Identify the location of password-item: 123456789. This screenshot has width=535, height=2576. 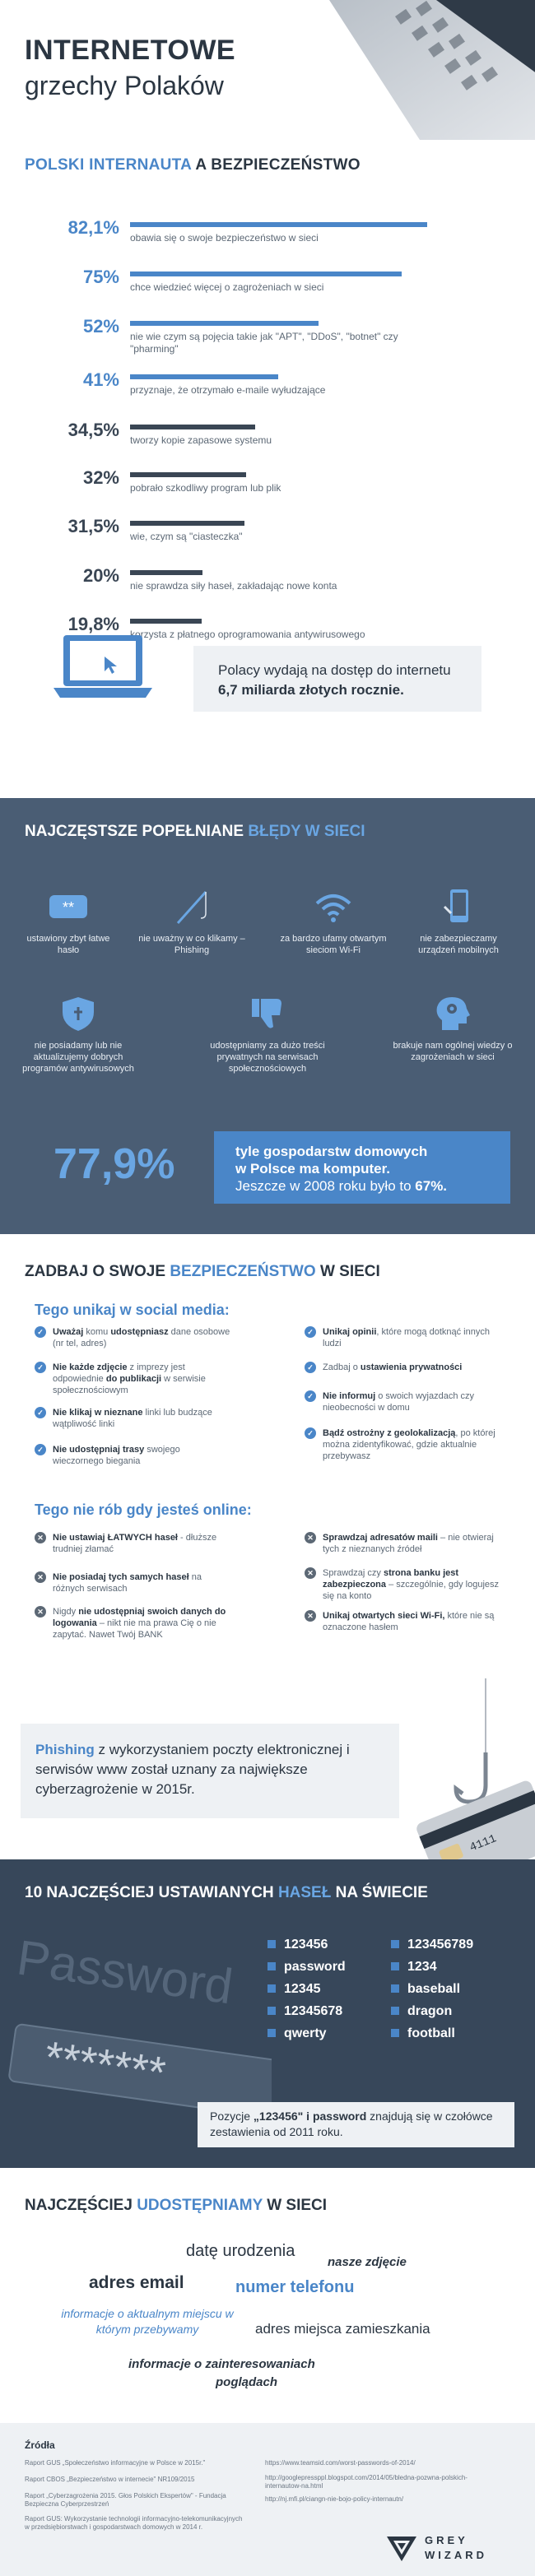
(457, 1948).